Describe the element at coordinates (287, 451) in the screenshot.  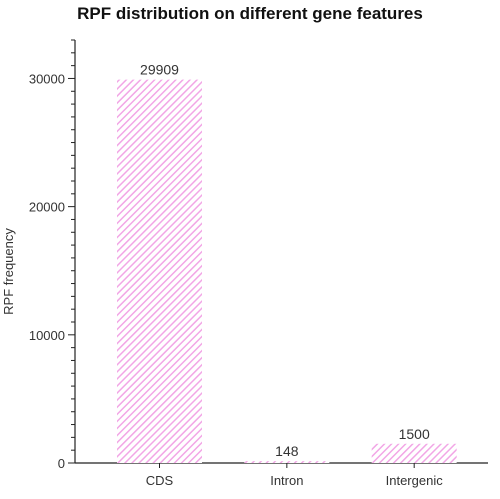
I see `data-label: 148` at that location.